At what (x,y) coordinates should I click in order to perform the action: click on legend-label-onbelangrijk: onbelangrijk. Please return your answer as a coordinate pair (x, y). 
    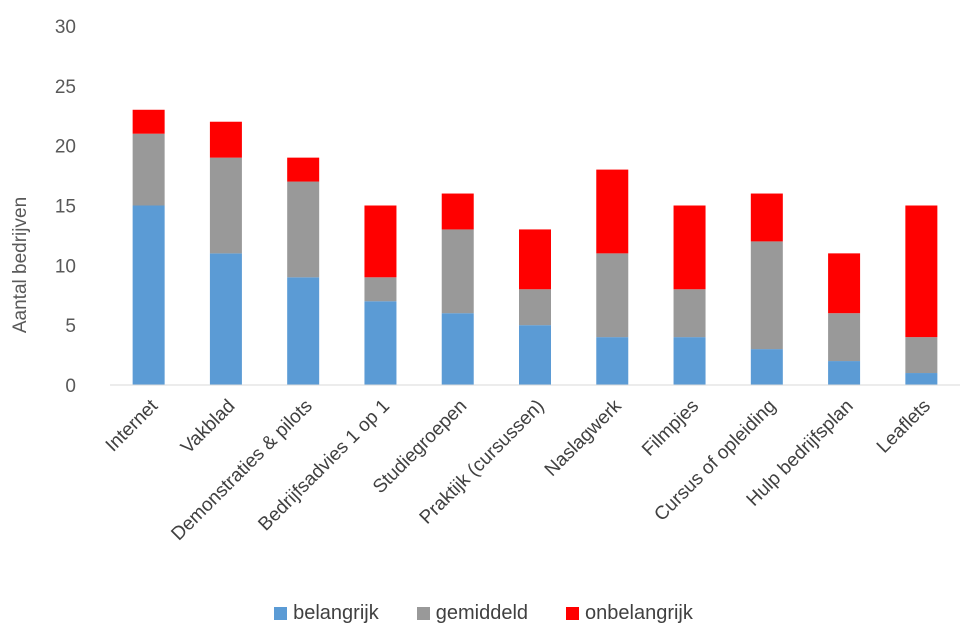
    Looking at the image, I should click on (639, 612).